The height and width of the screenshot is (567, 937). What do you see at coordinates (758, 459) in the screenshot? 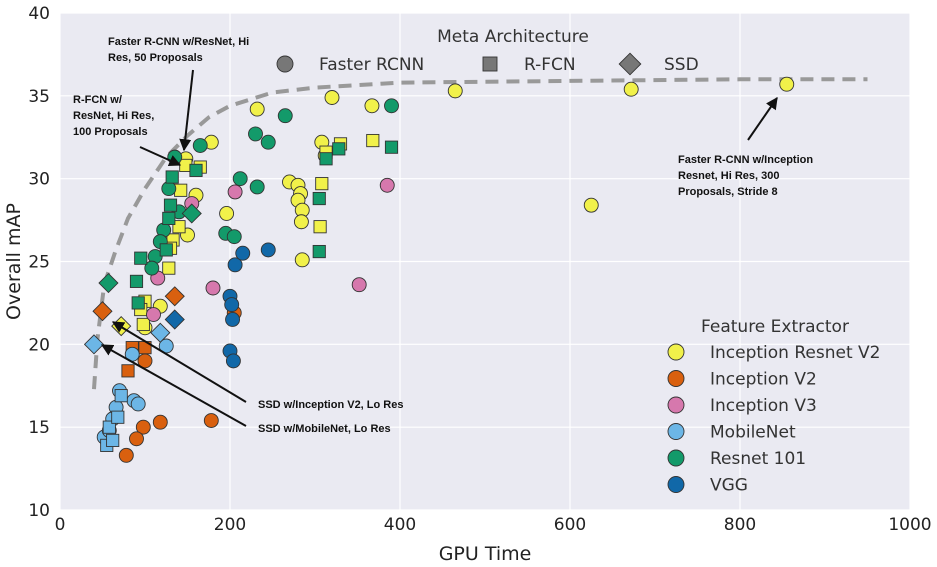
I see `legend-fe-label: Resnet 101` at bounding box center [758, 459].